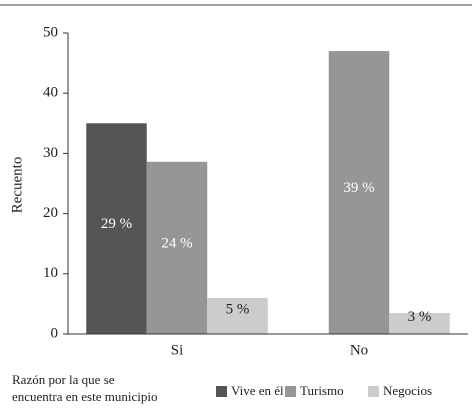  Describe the element at coordinates (17, 185) in the screenshot. I see `y-axis-label: Recuento` at that location.